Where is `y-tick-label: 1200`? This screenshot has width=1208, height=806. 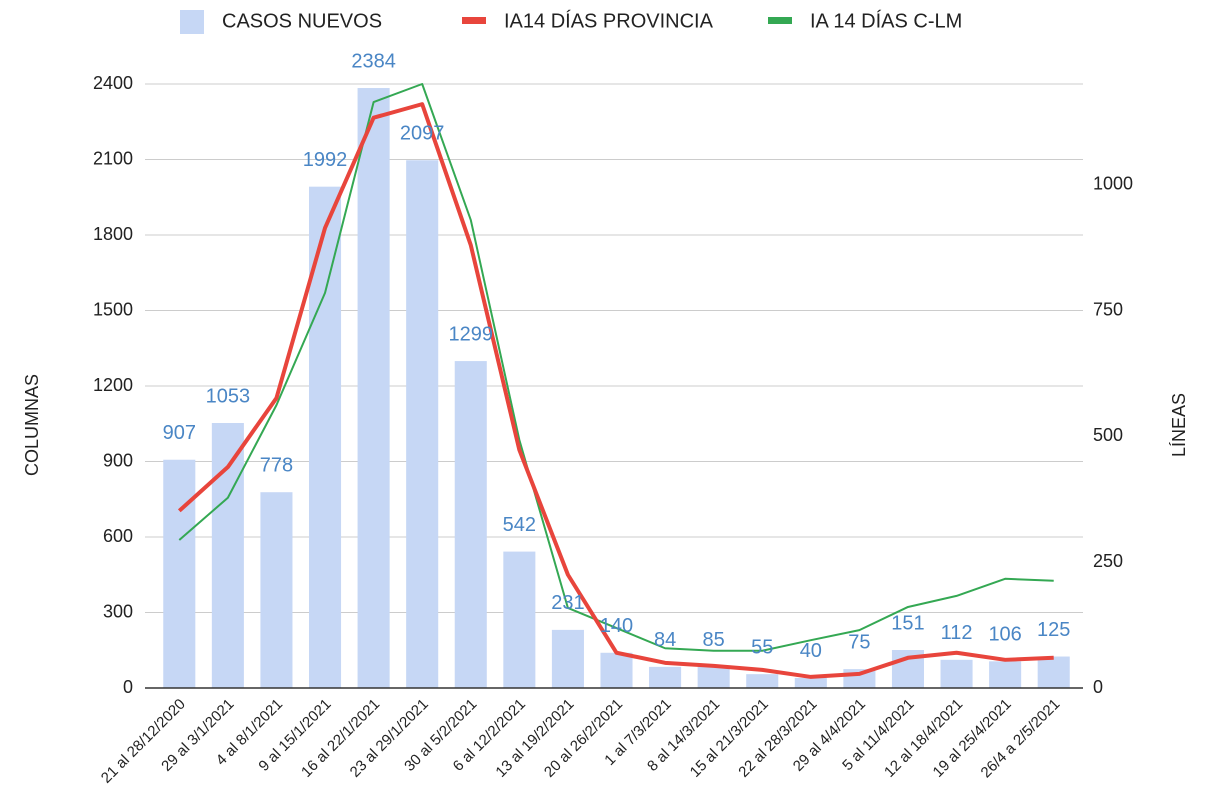 y-tick-label: 1200 is located at coordinates (113, 385).